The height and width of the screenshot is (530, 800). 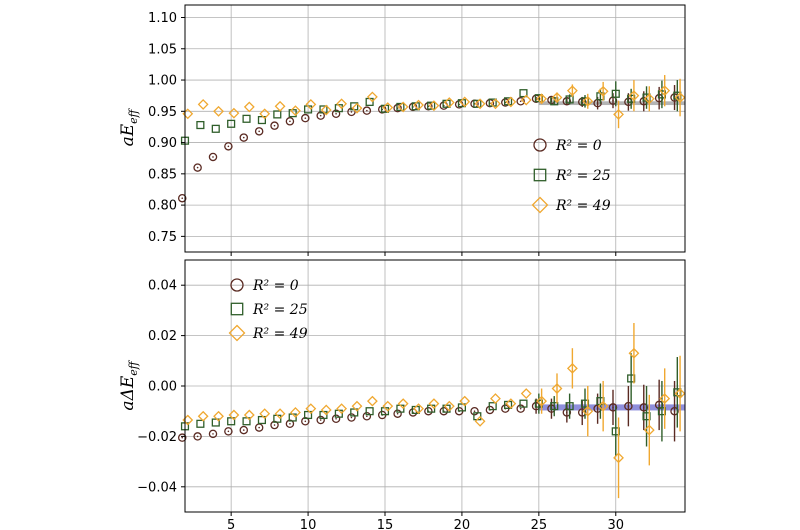 I want to click on y-tick-label: 1.05, so click(x=162, y=49).